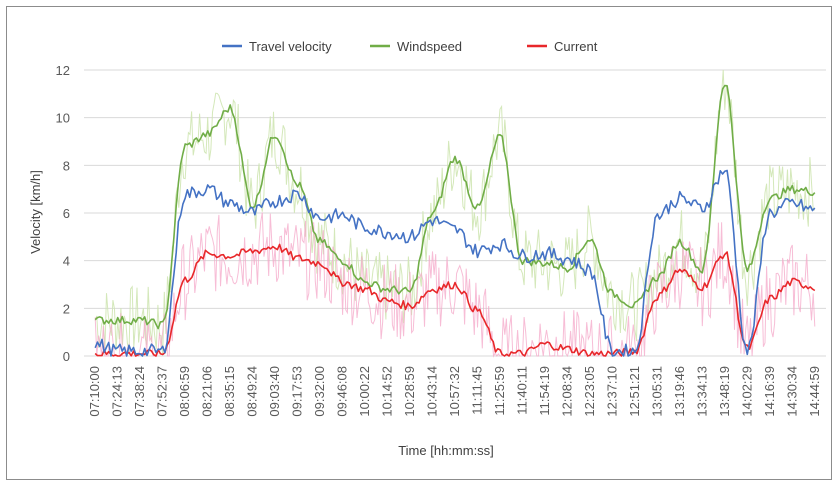 This screenshot has height=486, width=837. What do you see at coordinates (746, 391) in the screenshot?
I see `x-tick-label: 14:02:29` at bounding box center [746, 391].